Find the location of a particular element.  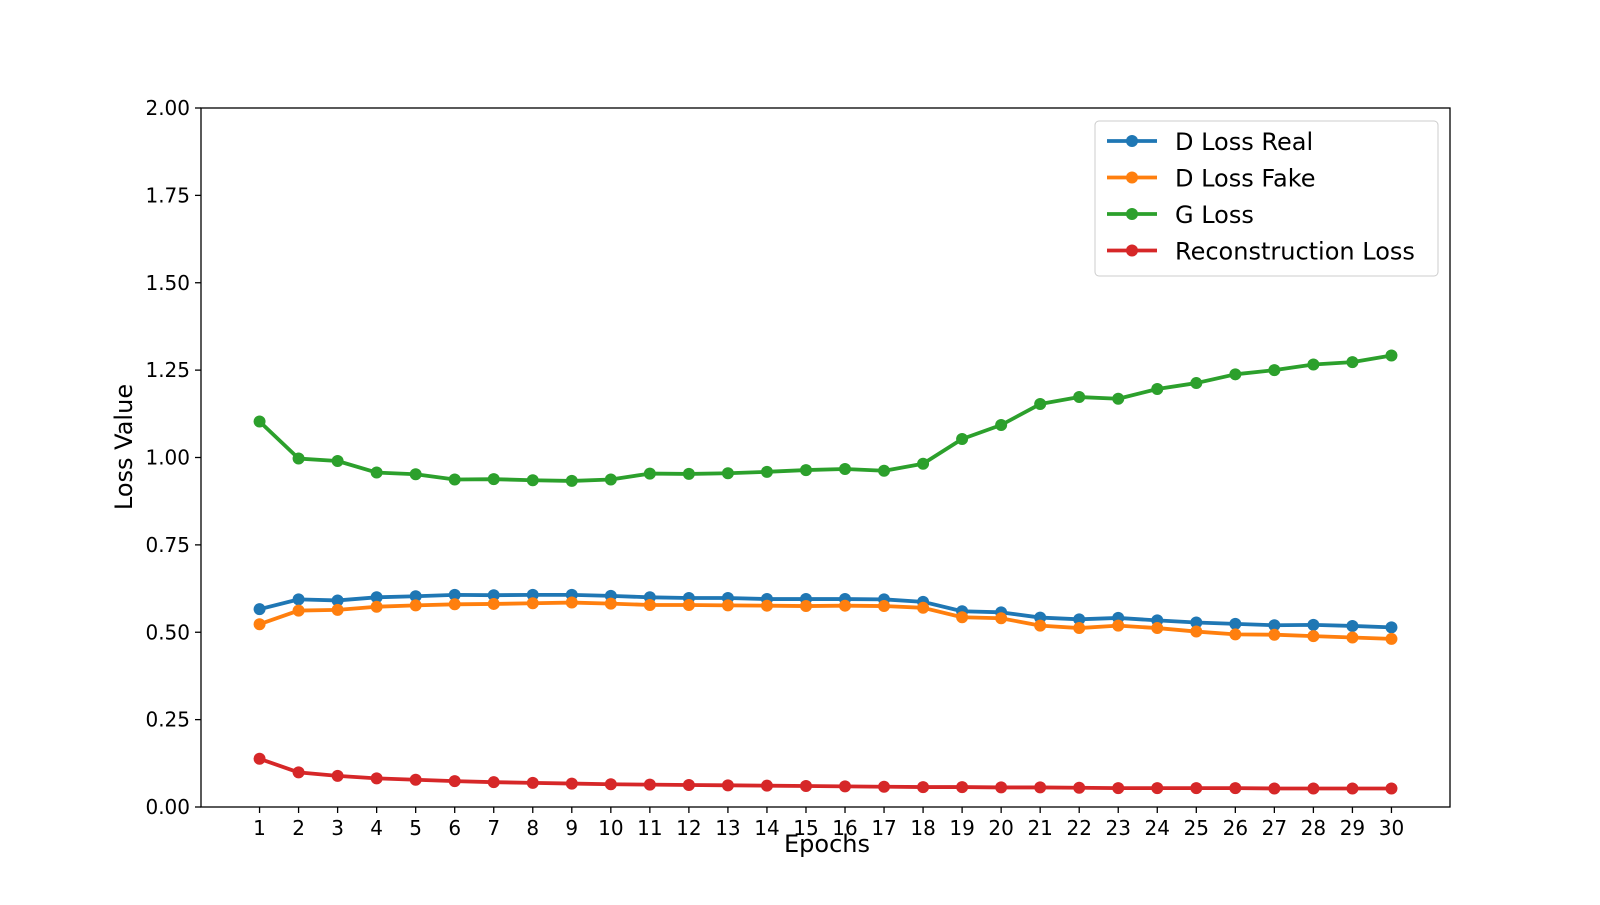

x-tick-label: 1 is located at coordinates (259, 828).